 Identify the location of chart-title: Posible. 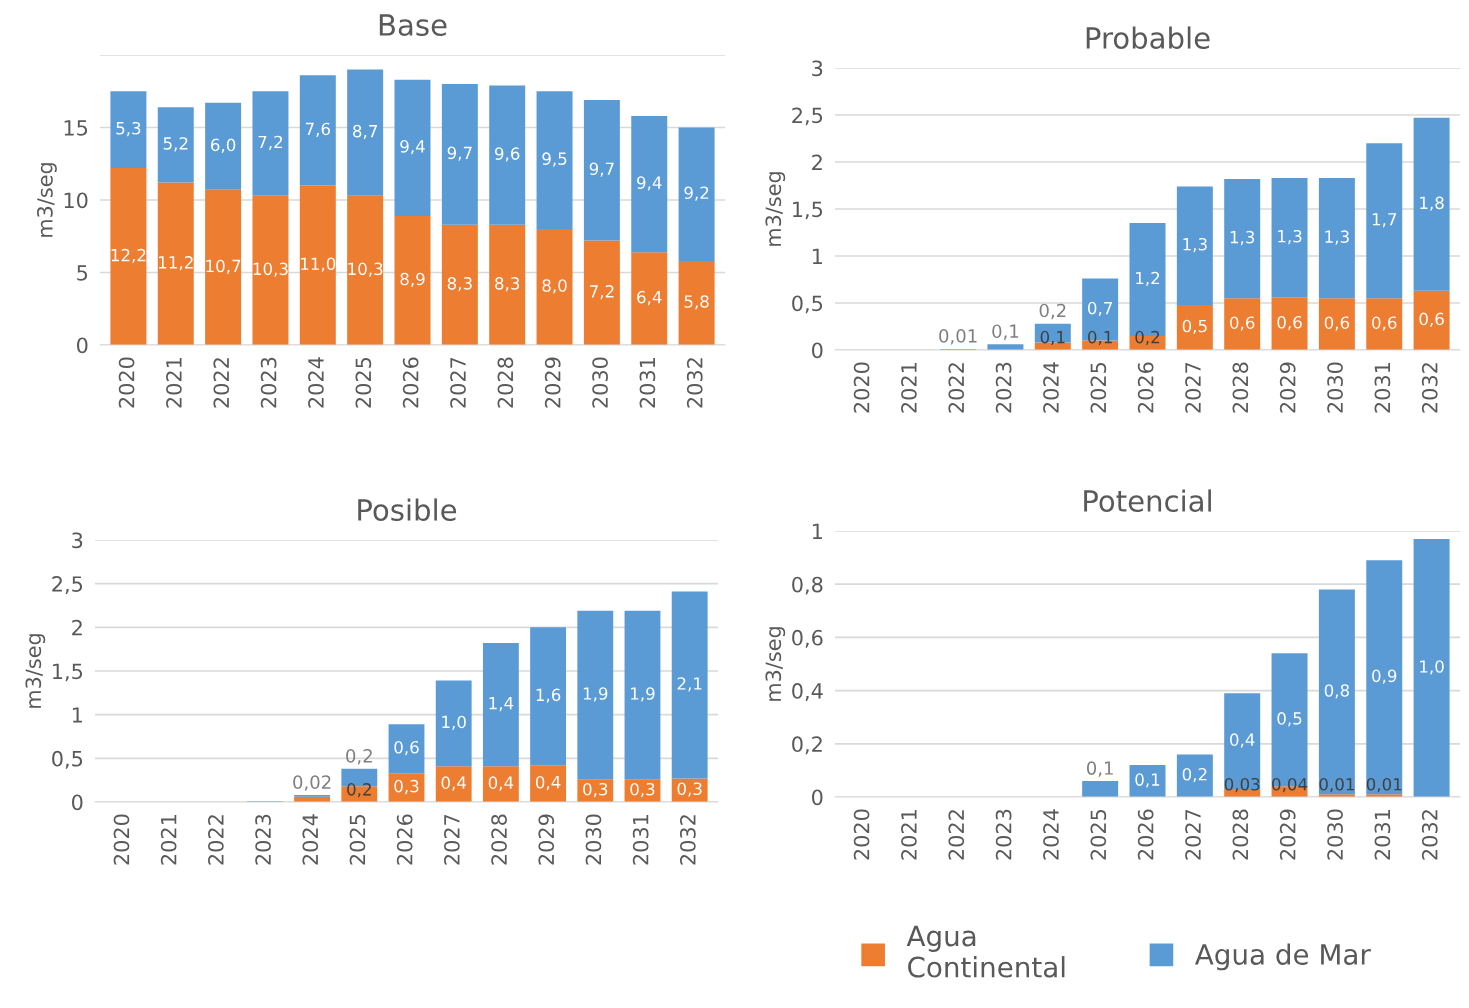
(407, 509).